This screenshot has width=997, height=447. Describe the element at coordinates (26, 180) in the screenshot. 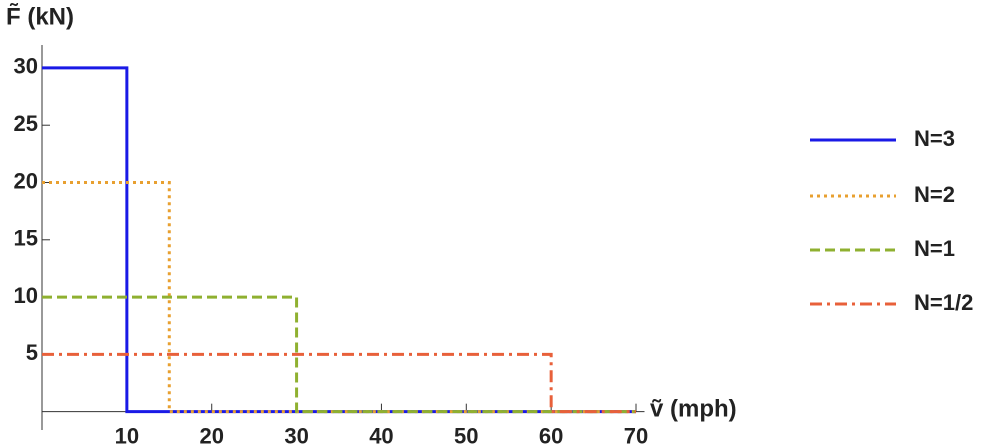

I see `y-tick-label: 20` at that location.